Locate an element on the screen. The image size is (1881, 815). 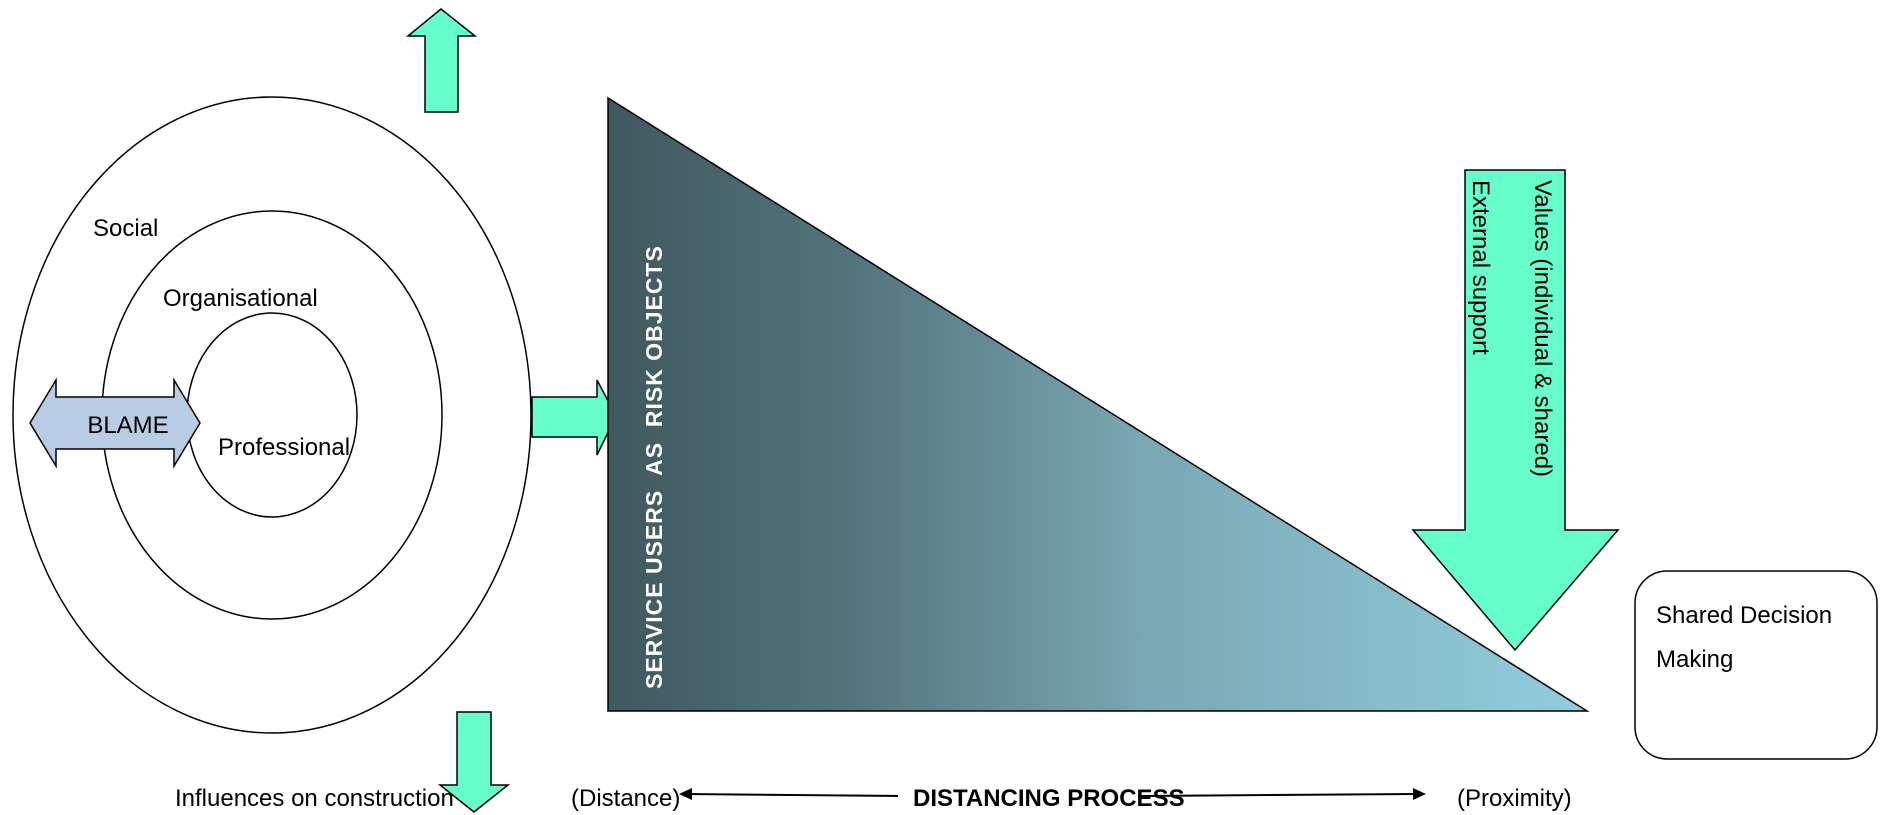
distancing-process-label: DISTANCING PROCESS is located at coordinates (1049, 798).